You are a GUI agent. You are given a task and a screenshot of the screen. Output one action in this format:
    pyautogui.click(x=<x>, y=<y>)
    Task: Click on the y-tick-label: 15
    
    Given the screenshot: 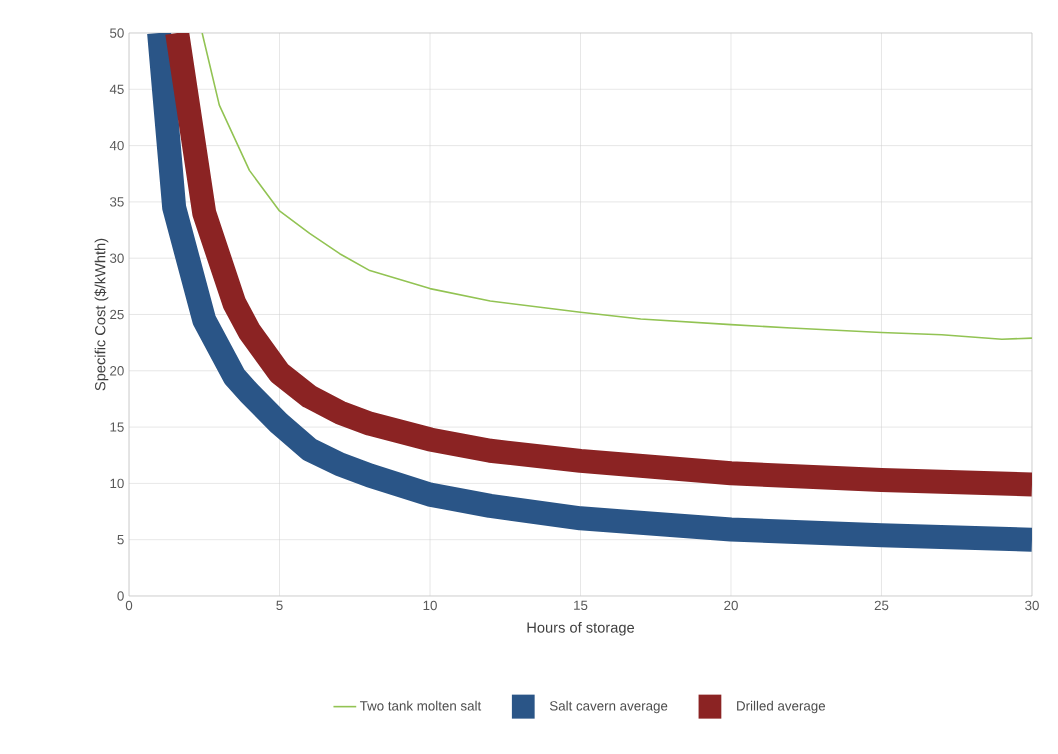 What is the action you would take?
    pyautogui.click(x=117, y=427)
    